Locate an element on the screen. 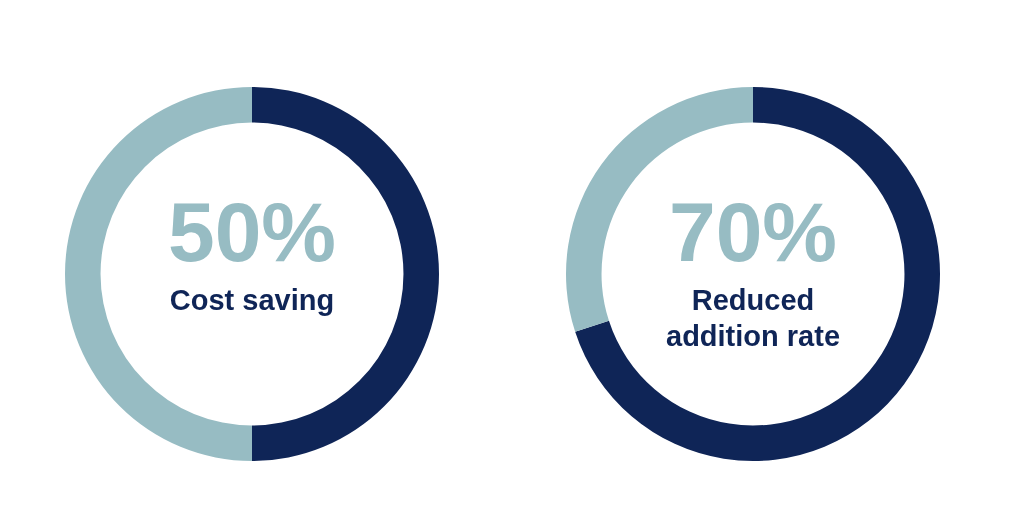 The height and width of the screenshot is (526, 1024). data-label: 70% is located at coordinates (753, 232).